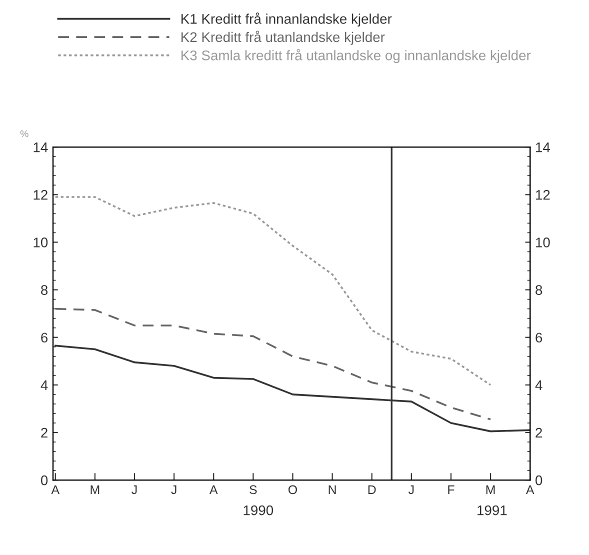 Image resolution: width=589 pixels, height=555 pixels. I want to click on y-tick-label: 0, so click(44, 480).